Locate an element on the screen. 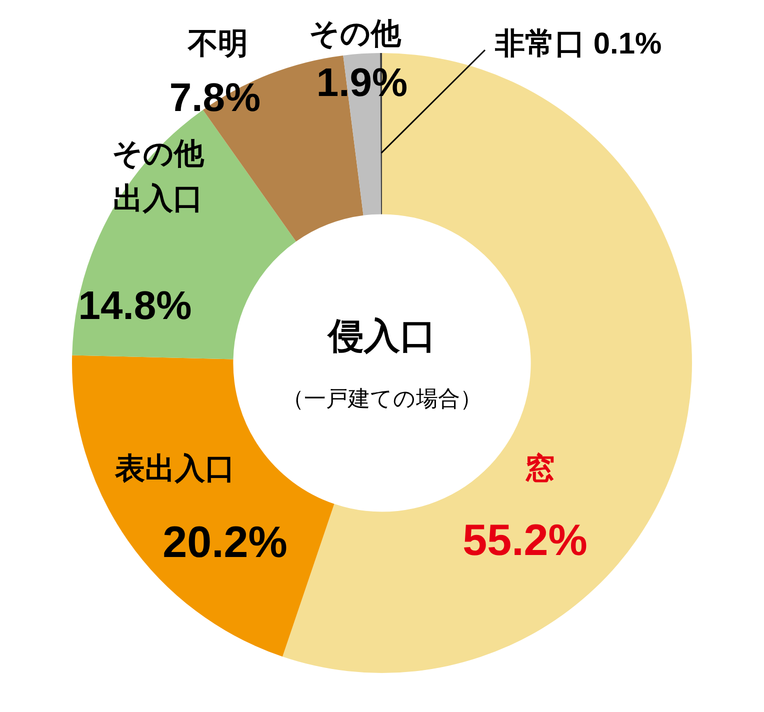 The width and height of the screenshot is (764, 712). slice-label: 窓 is located at coordinates (540, 468).